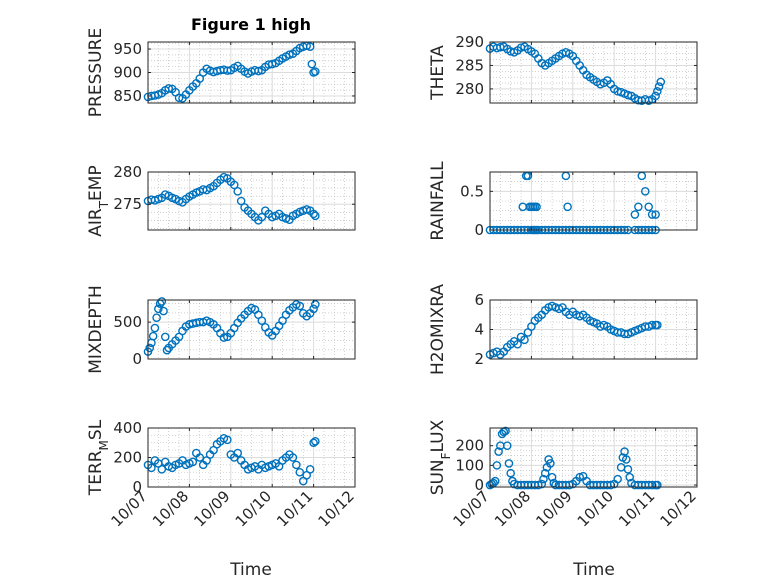 The width and height of the screenshot is (778, 583). I want to click on y-tick-label: 6, so click(479, 300).